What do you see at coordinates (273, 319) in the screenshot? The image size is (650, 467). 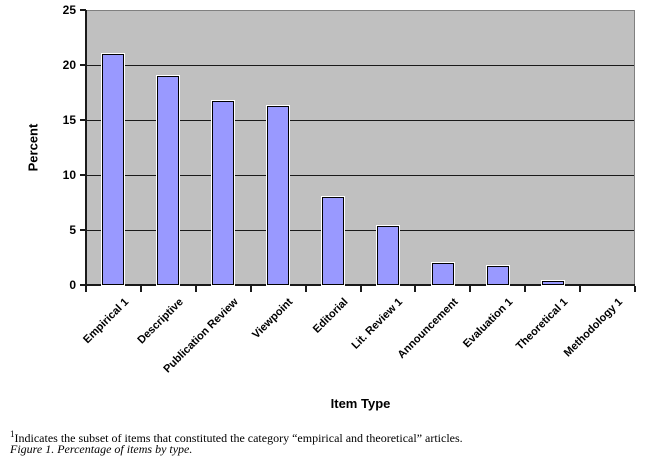 I see `x-category-label: Viewpoint` at bounding box center [273, 319].